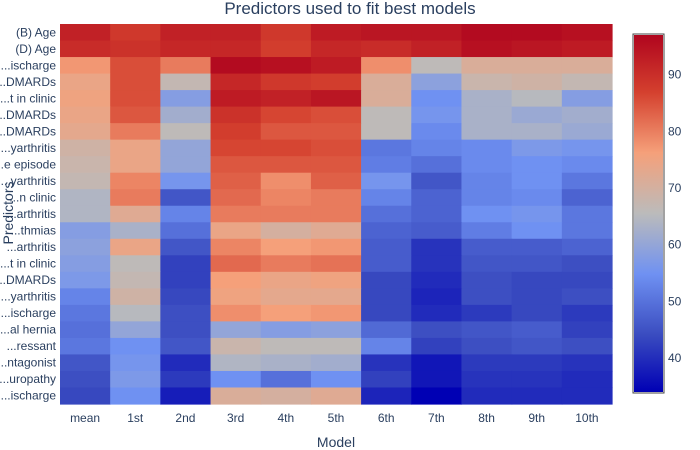 Image resolution: width=700 pixels, height=450 pixels. Describe the element at coordinates (32, 346) in the screenshot. I see `y-tick-label: ...ressant` at that location.